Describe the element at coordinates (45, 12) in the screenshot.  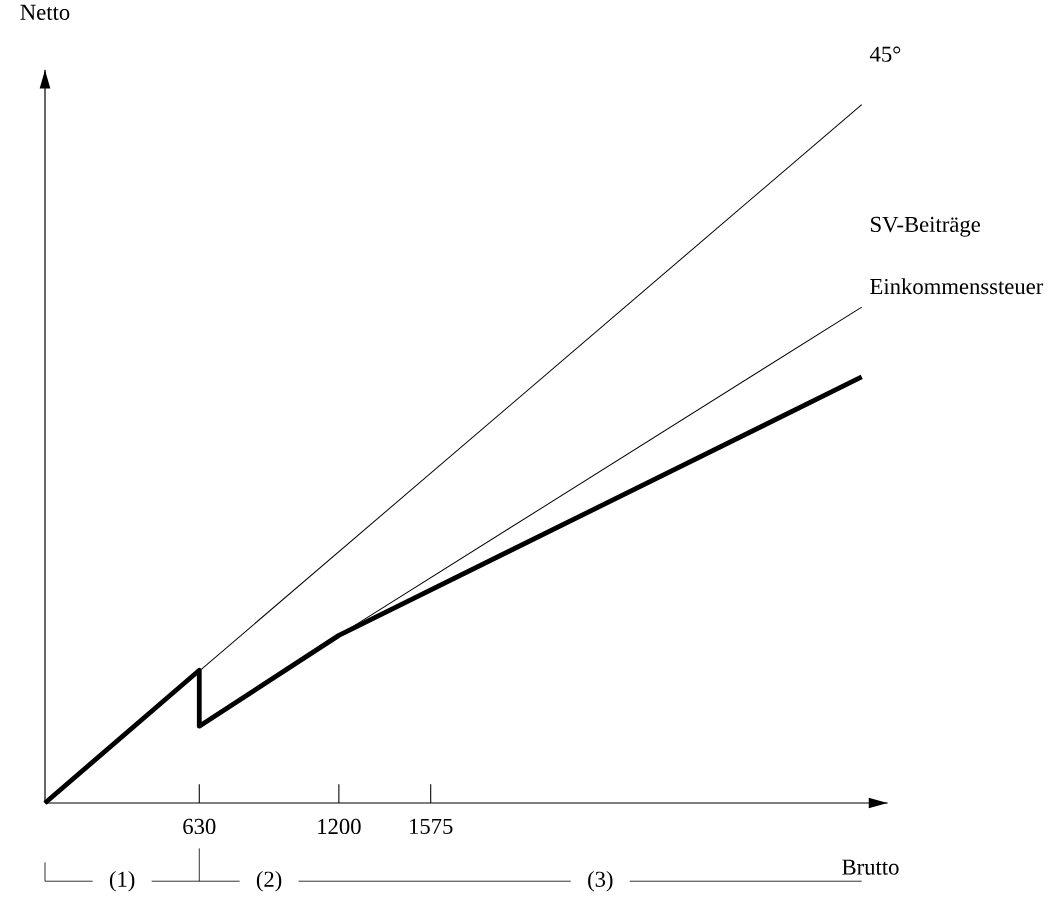
I see `y-axis-title: Netto` at that location.